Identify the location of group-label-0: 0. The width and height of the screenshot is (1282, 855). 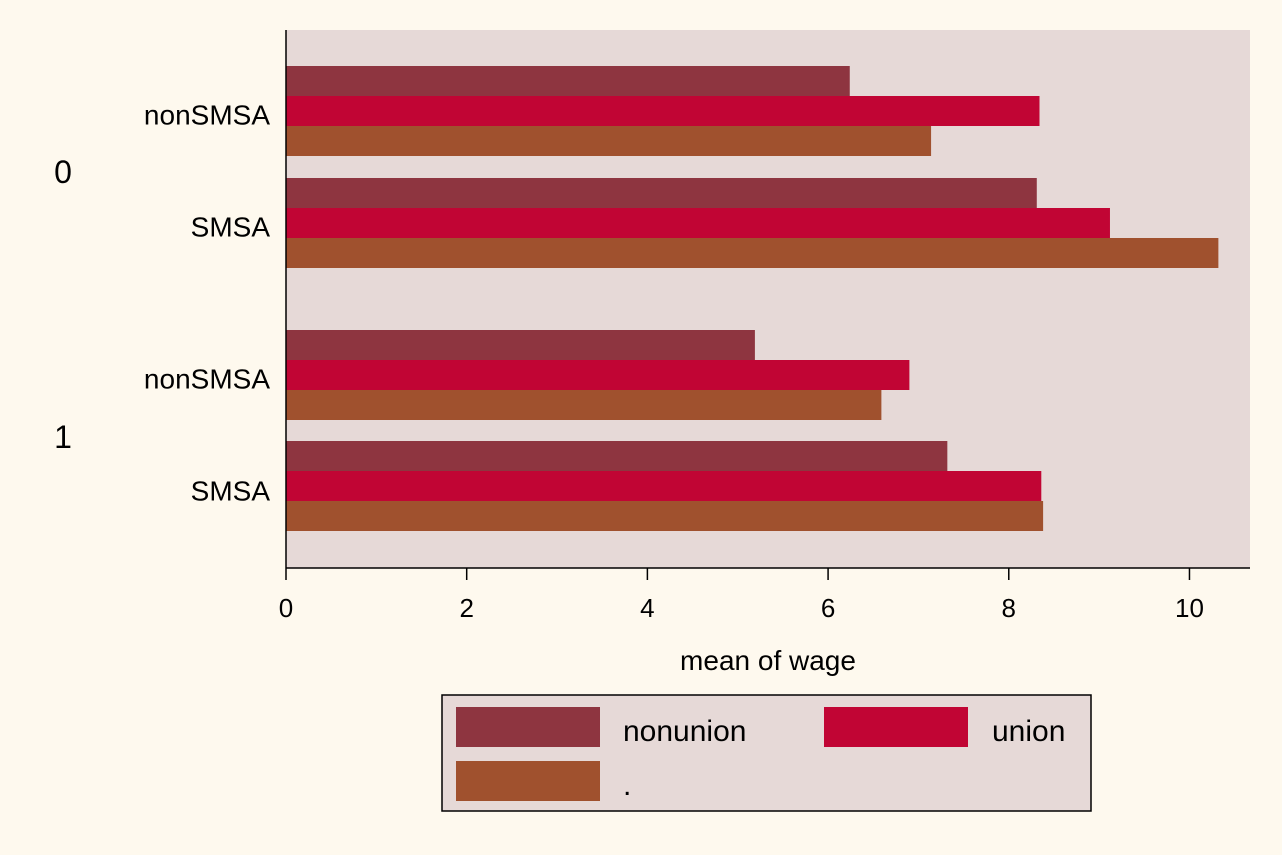
(63, 172).